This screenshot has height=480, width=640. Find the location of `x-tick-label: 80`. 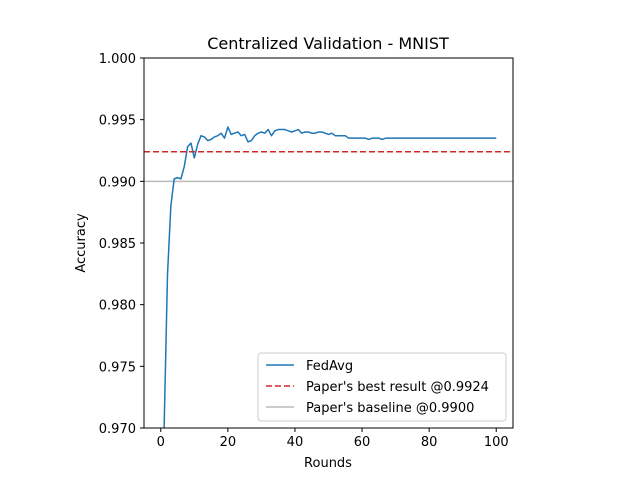

x-tick-label: 80 is located at coordinates (429, 442).